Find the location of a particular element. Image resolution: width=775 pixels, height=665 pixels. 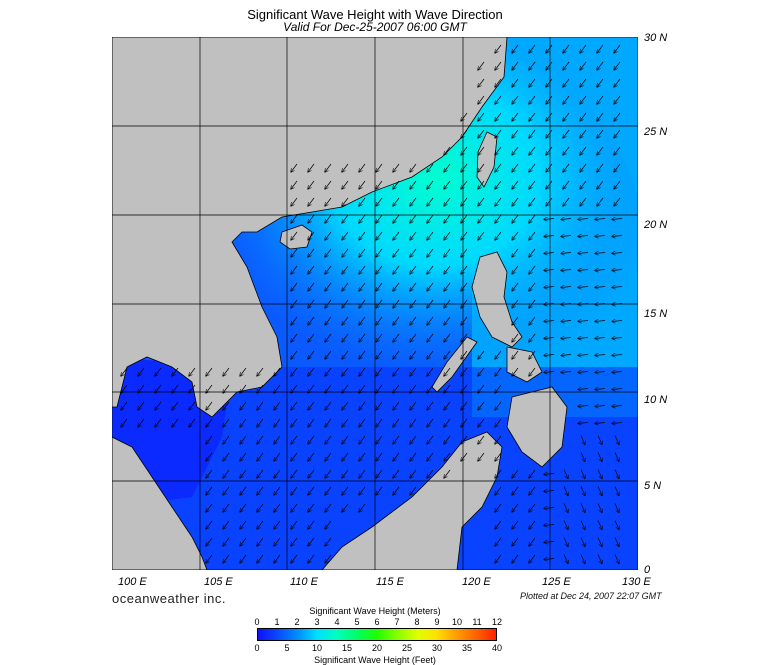

legend-meter-tick: 9 is located at coordinates (437, 622).